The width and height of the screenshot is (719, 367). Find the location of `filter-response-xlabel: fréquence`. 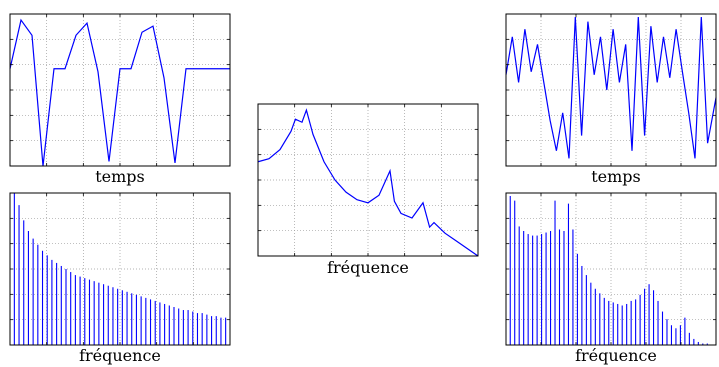

filter-response-xlabel: fréquence is located at coordinates (368, 267).